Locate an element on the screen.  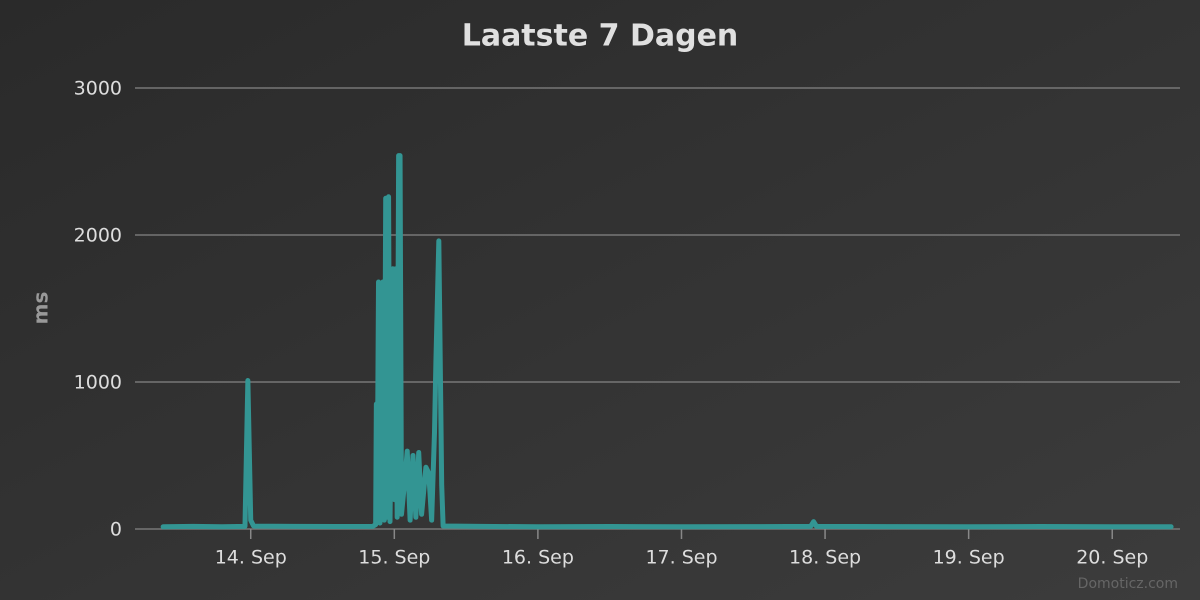
x-tick-label: 20. Sep is located at coordinates (1112, 558).